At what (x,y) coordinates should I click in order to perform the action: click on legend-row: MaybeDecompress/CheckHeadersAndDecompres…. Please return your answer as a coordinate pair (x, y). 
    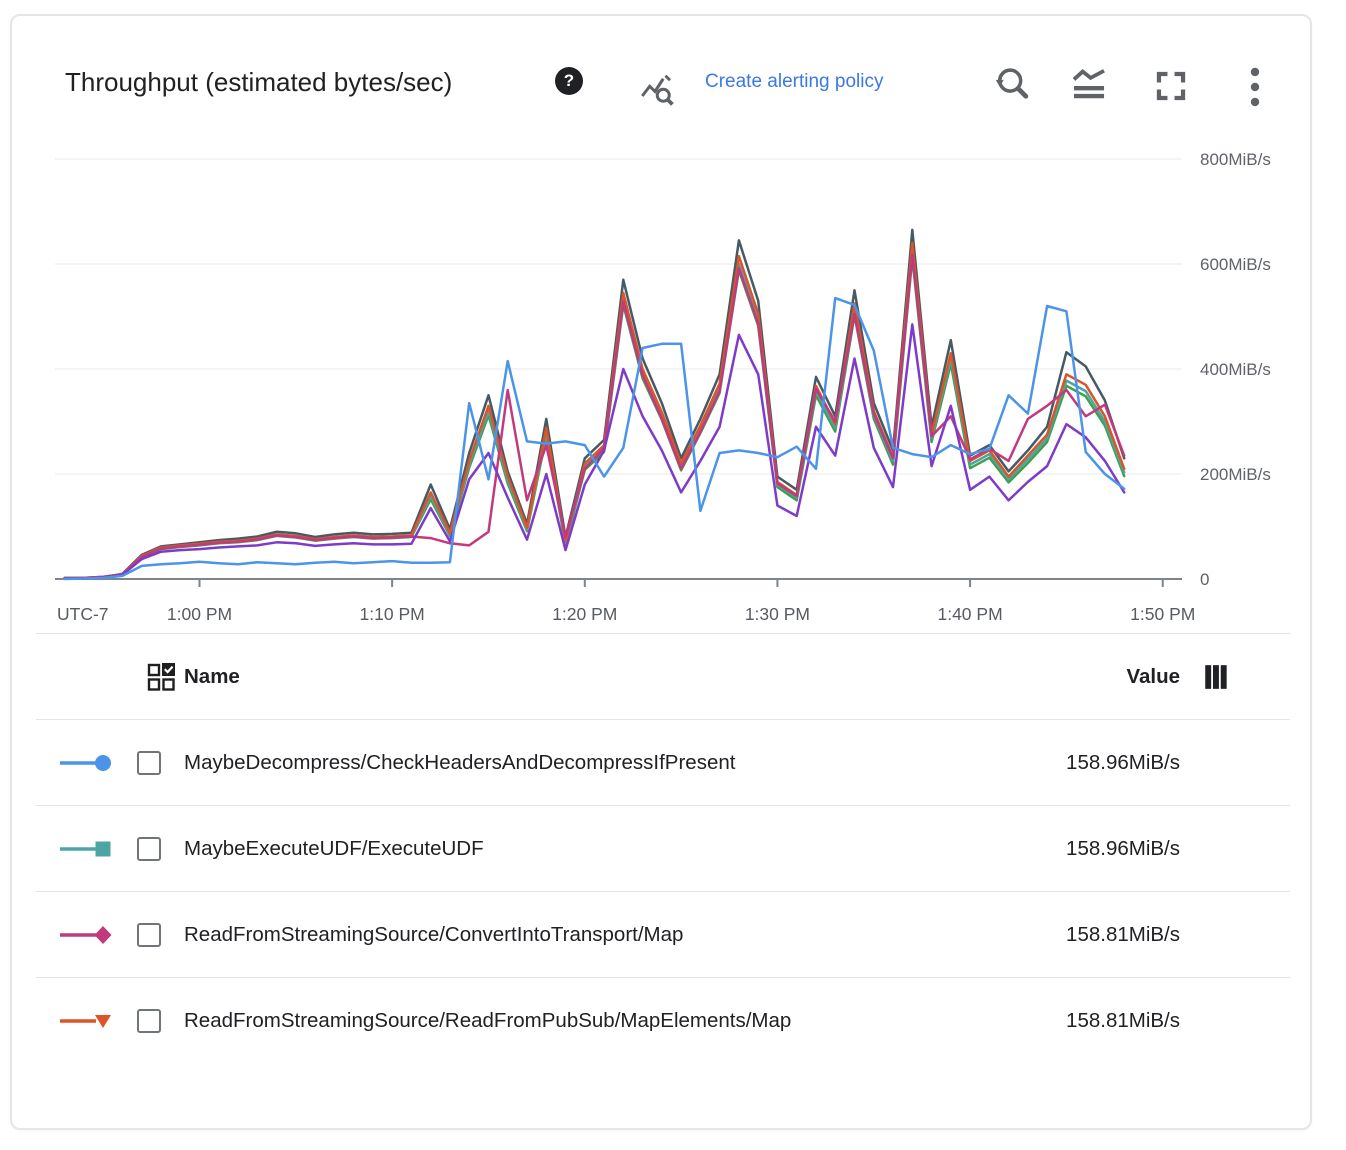
    Looking at the image, I should click on (663, 762).